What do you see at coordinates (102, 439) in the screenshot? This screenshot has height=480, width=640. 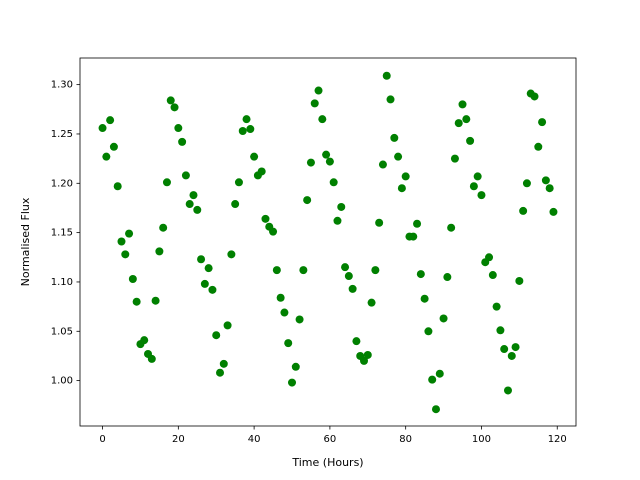 I see `x-tick-label: 0` at bounding box center [102, 439].